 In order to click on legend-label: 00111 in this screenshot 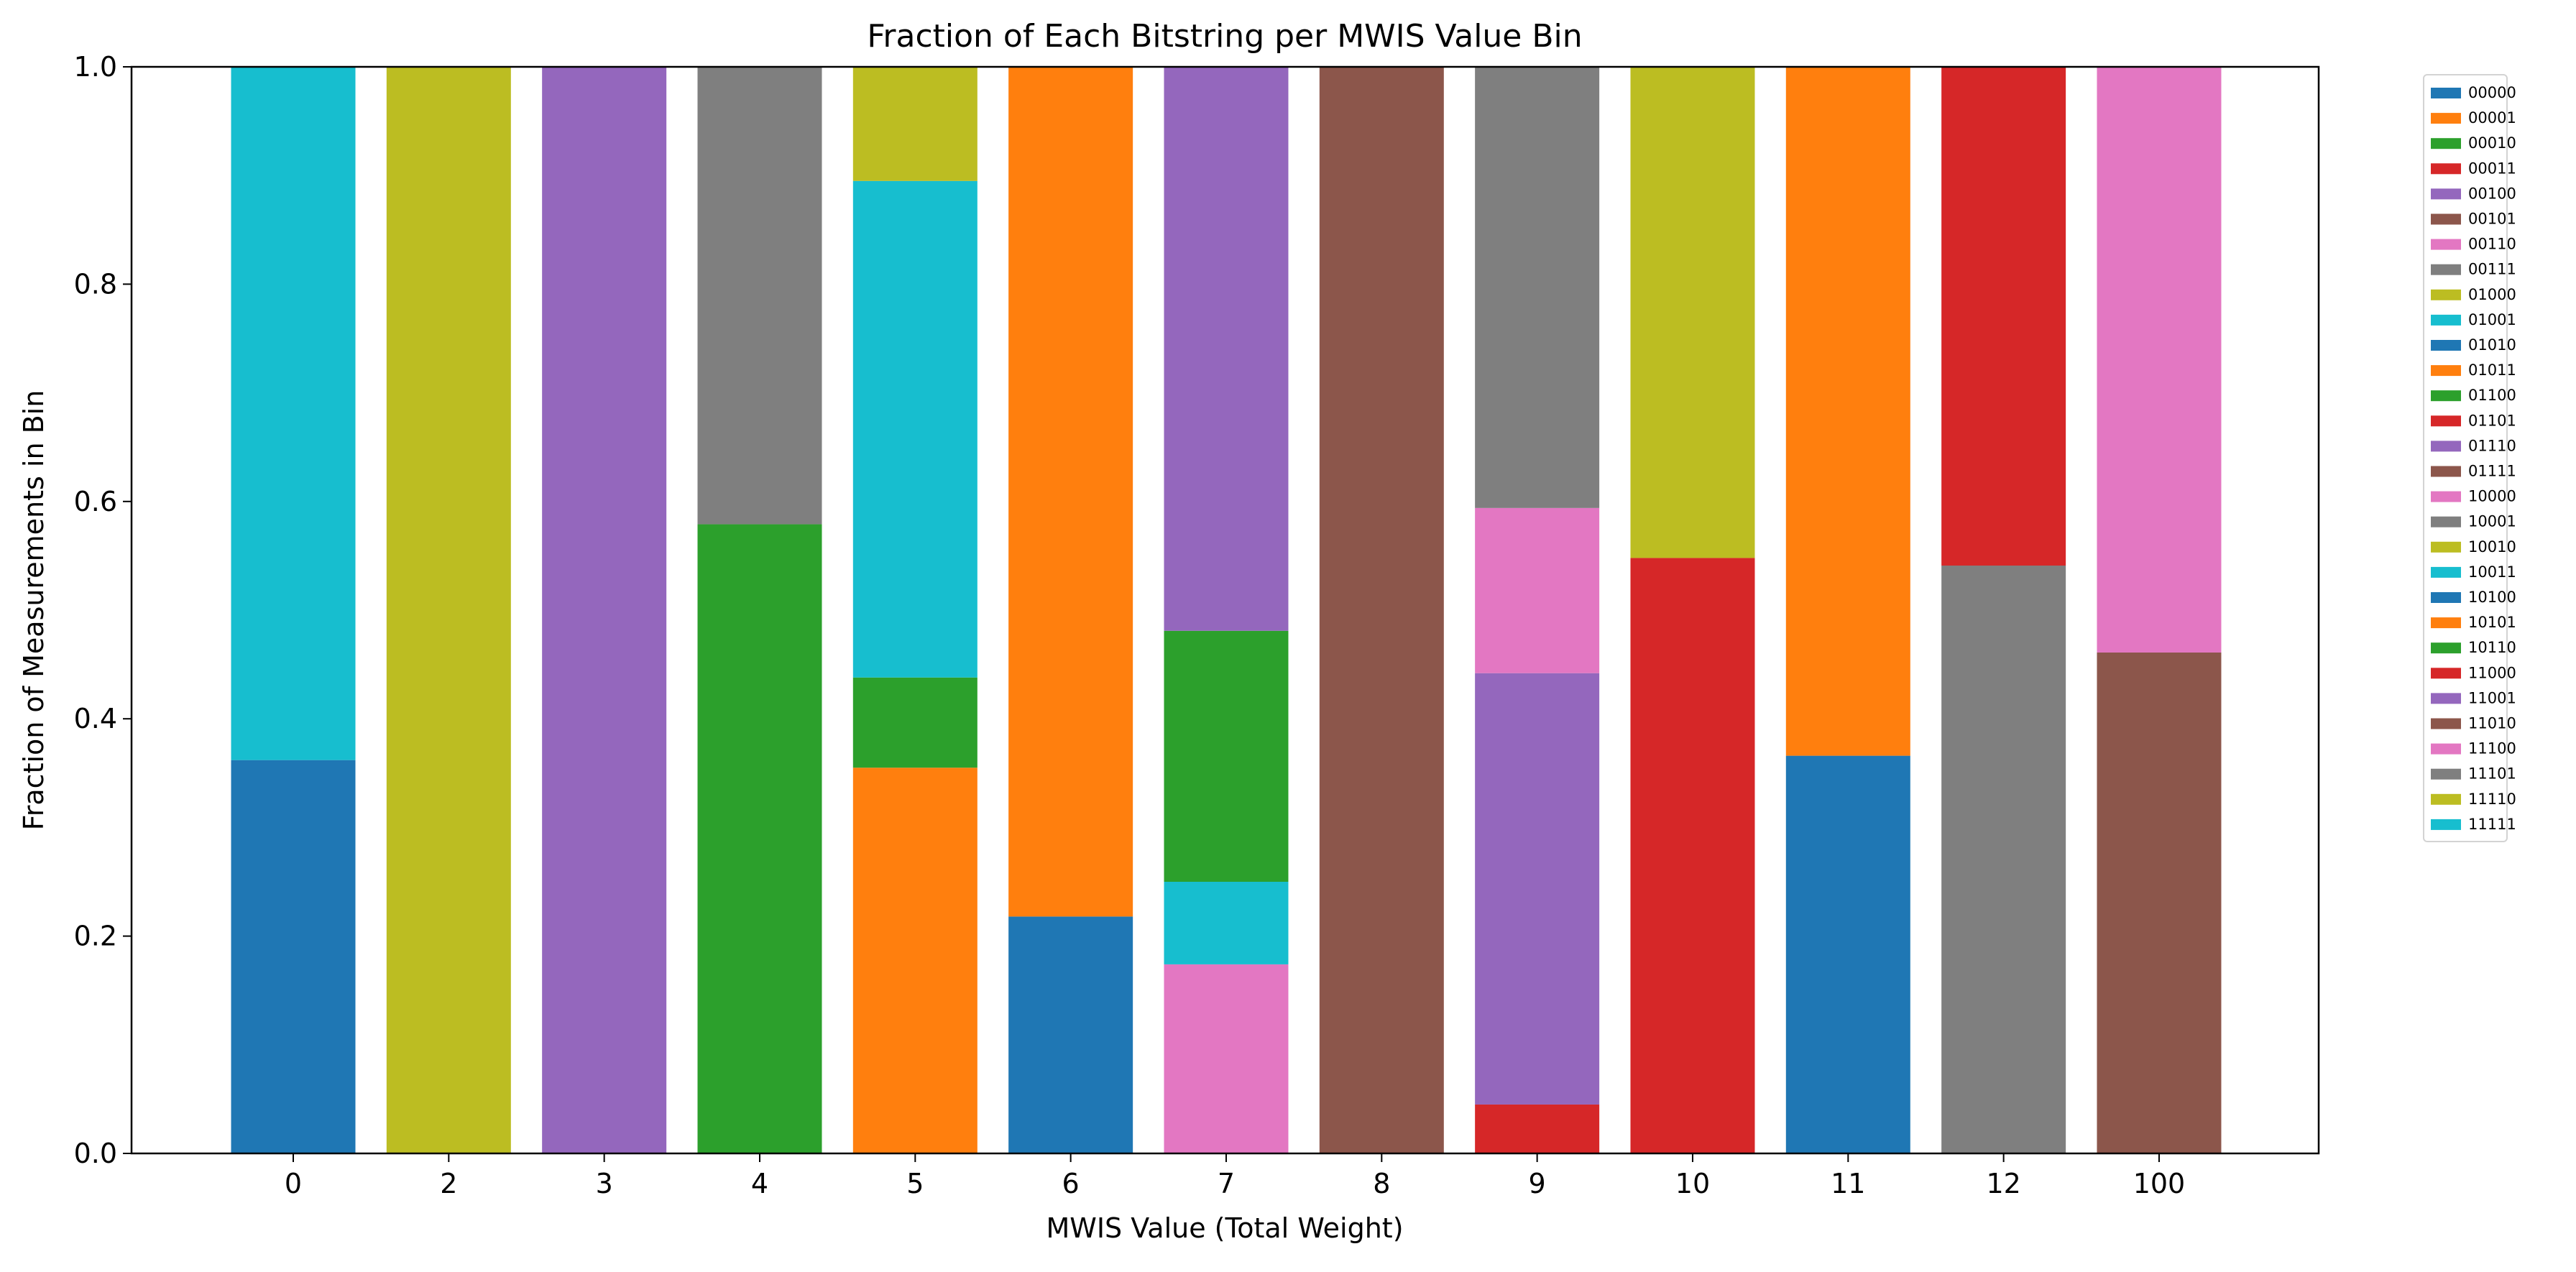, I will do `click(2492, 269)`.